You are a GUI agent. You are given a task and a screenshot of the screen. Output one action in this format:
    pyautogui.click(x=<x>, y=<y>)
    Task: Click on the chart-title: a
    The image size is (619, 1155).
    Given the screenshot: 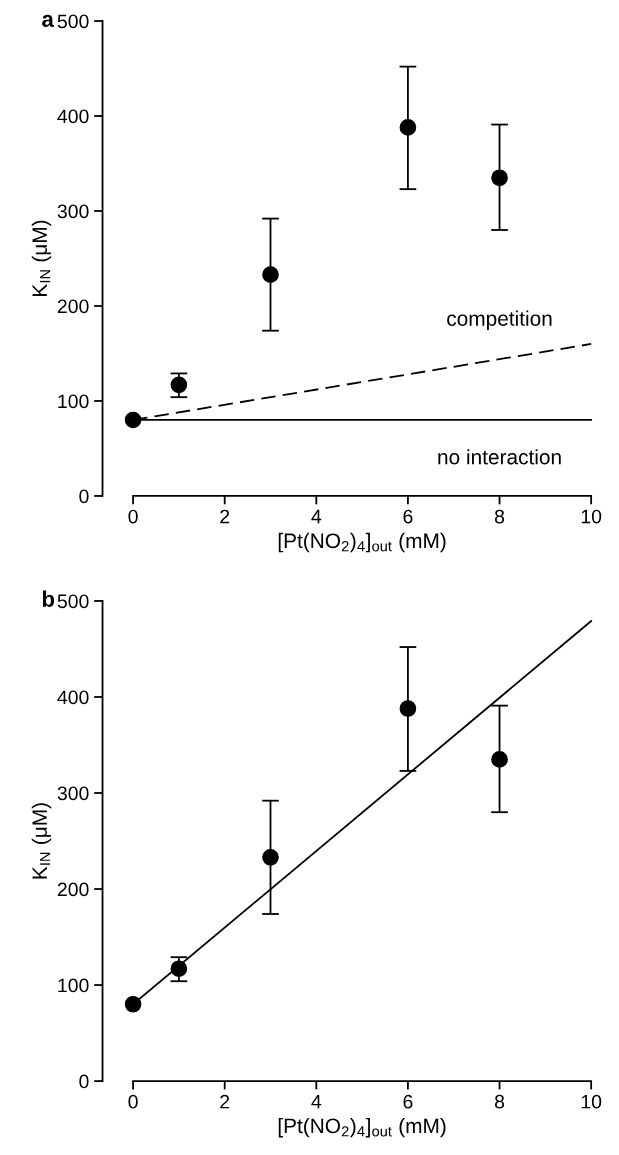 What is the action you would take?
    pyautogui.click(x=48, y=20)
    